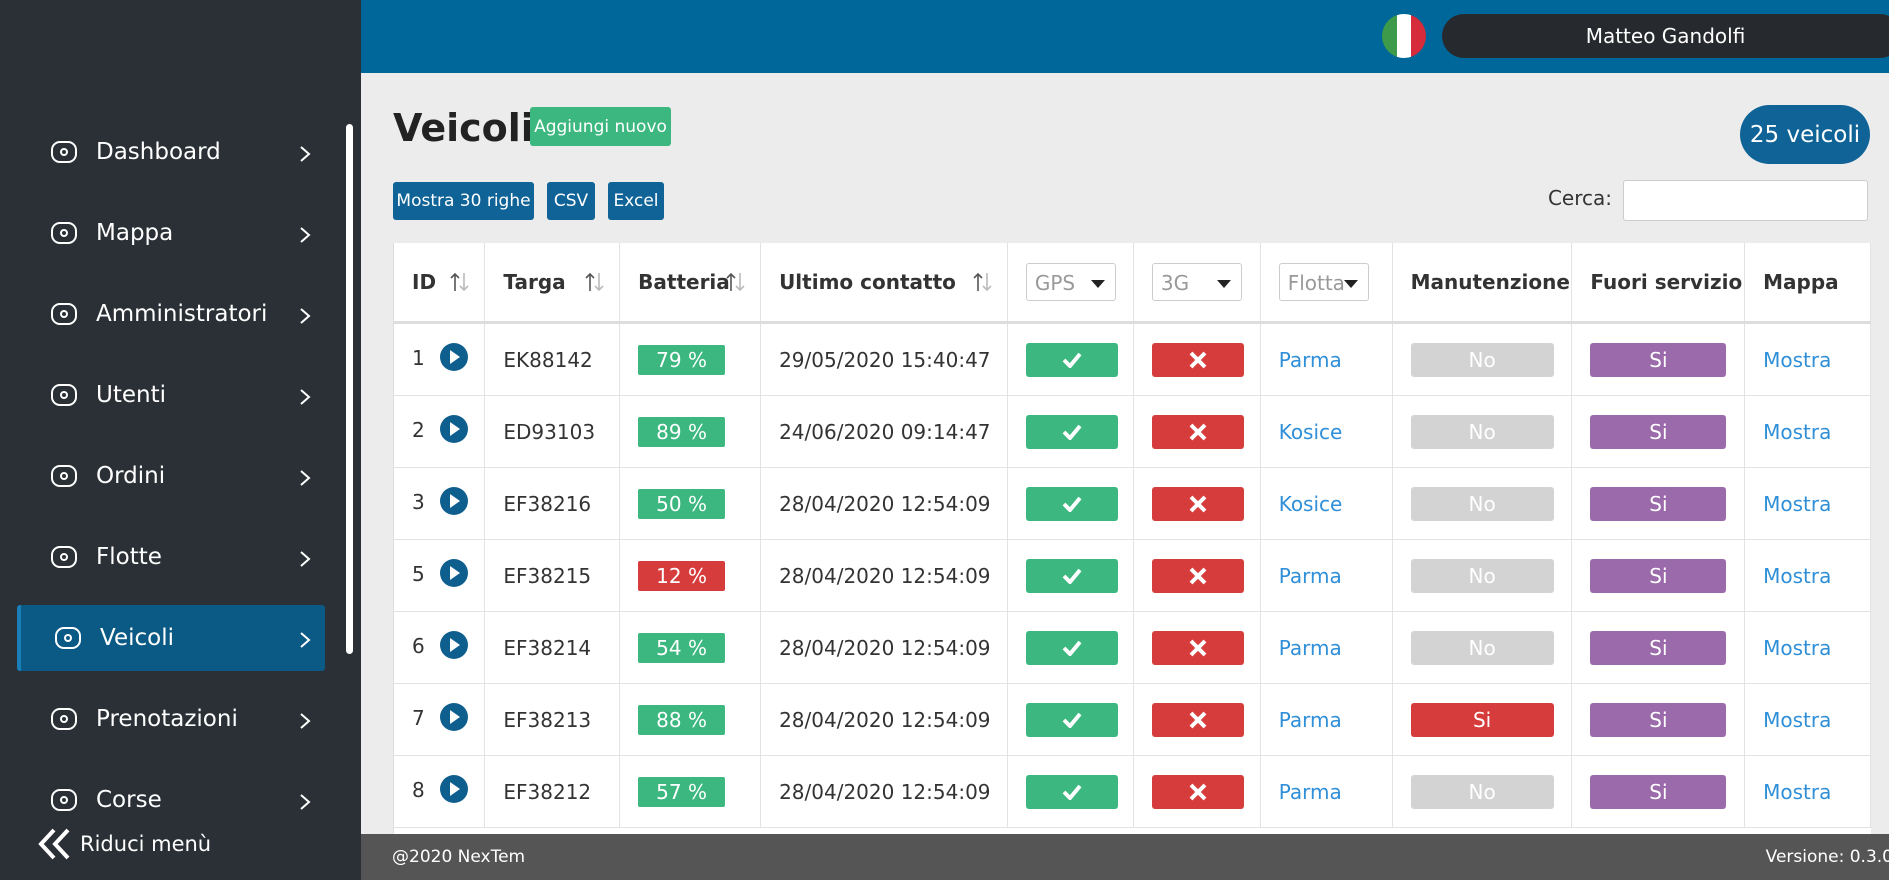 The width and height of the screenshot is (1889, 880). What do you see at coordinates (534, 282) in the screenshot?
I see `header-label: Targa` at bounding box center [534, 282].